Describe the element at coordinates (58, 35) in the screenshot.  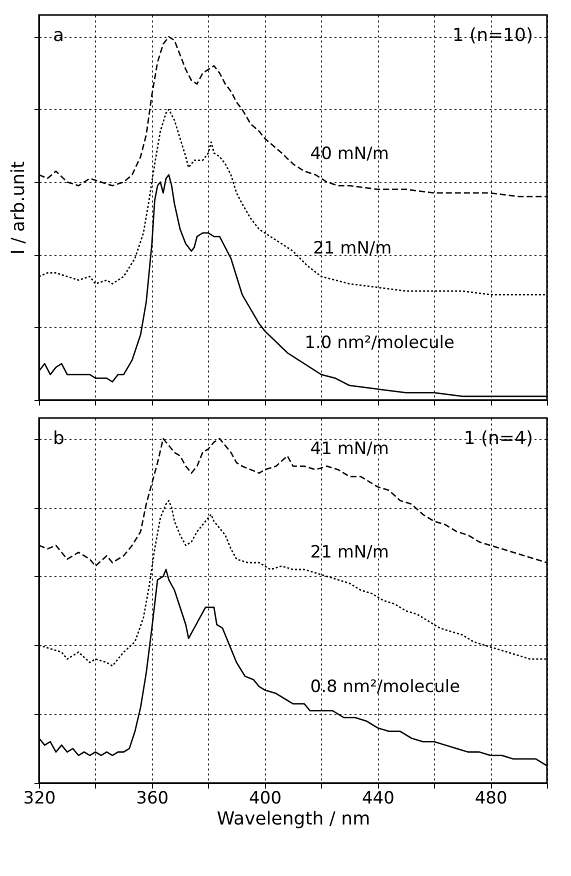
I see `annotation: a` at that location.